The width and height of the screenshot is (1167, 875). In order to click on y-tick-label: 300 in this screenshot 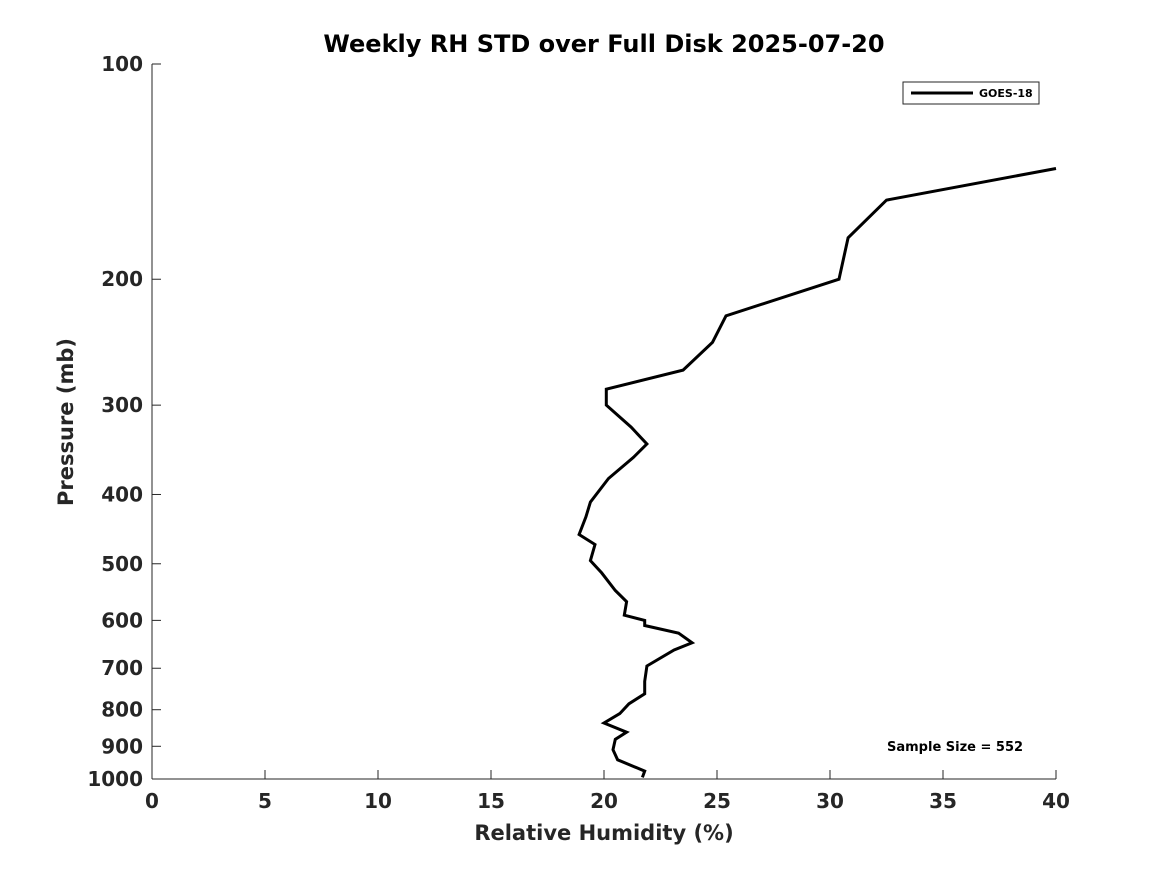, I will do `click(122, 405)`.